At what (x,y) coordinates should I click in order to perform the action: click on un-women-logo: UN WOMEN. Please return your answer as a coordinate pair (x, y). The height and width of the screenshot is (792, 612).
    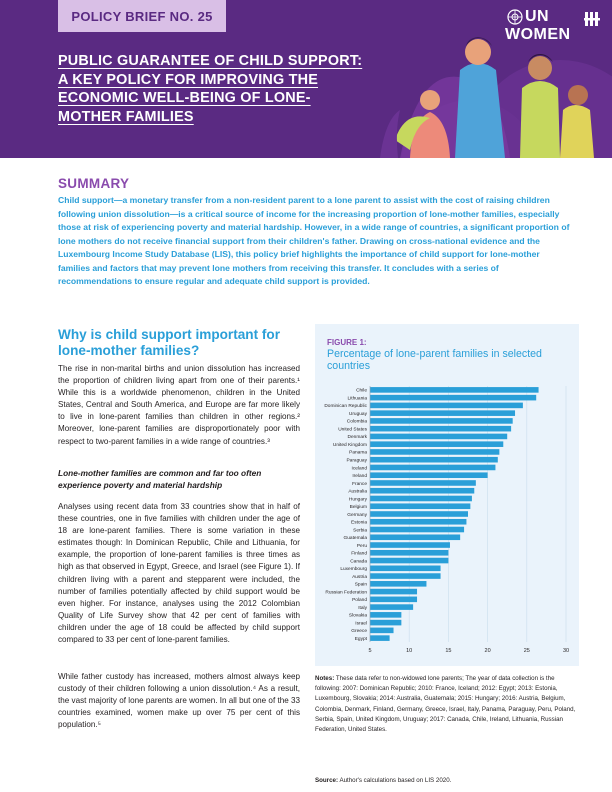
    Looking at the image, I should click on (555, 29).